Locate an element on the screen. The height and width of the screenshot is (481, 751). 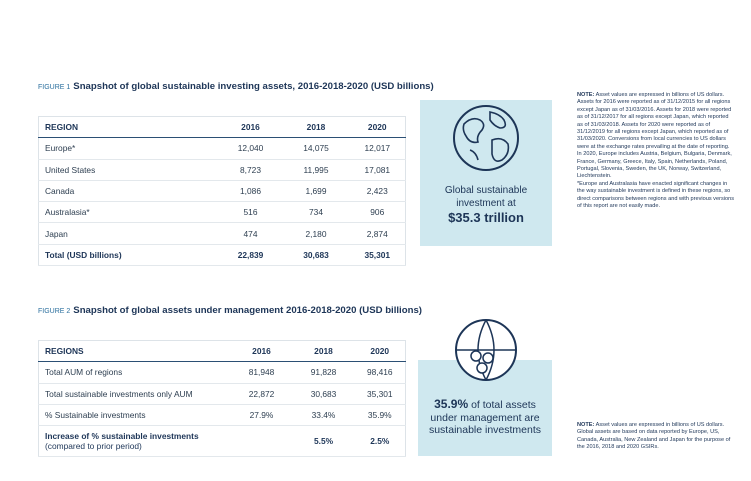
table-row: United States 8,723 11,995 17,081 is located at coordinates (222, 170).